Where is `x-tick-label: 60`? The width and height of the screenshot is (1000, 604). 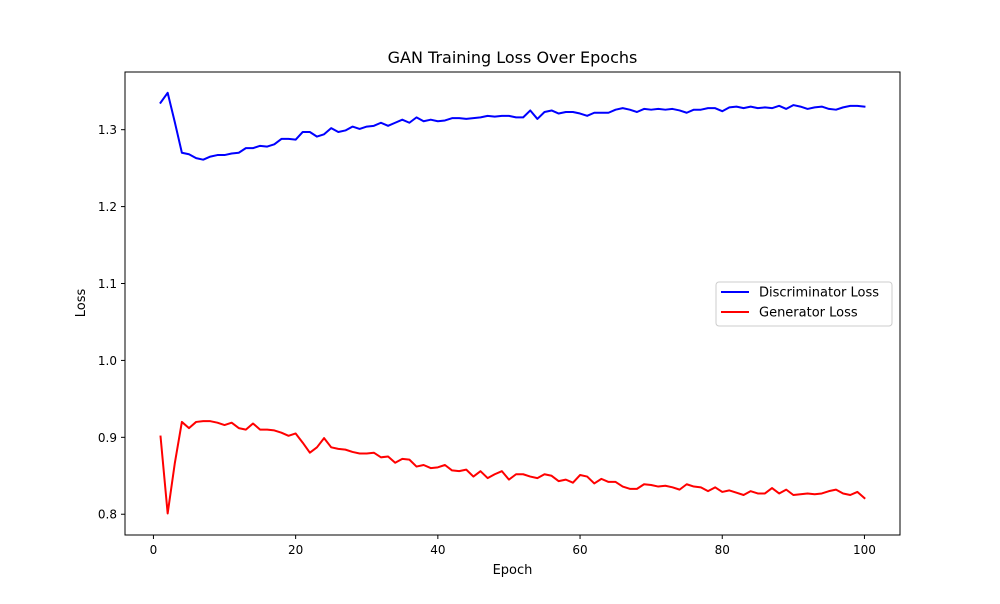
x-tick-label: 60 is located at coordinates (579, 550).